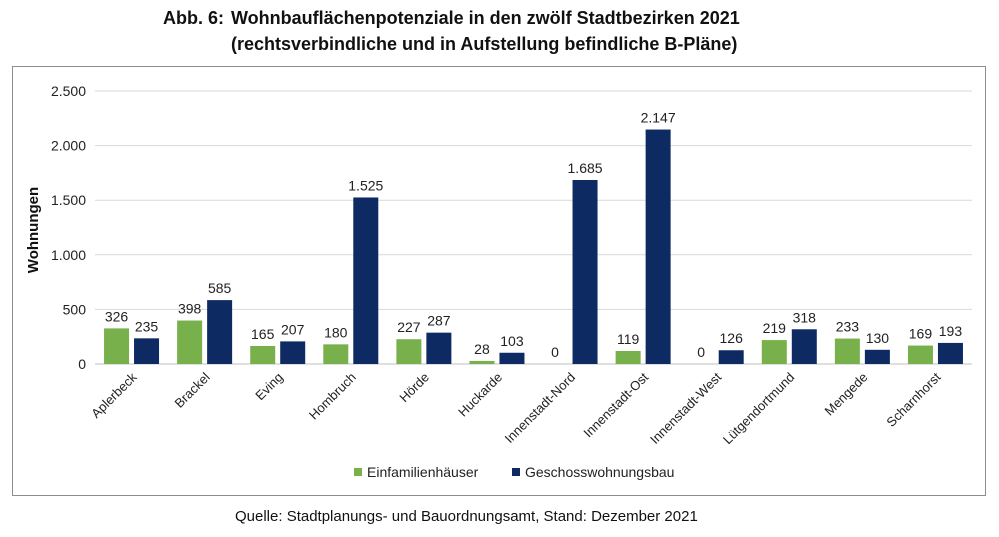 The height and width of the screenshot is (537, 999). I want to click on x-tick-label: Hörde, so click(414, 388).